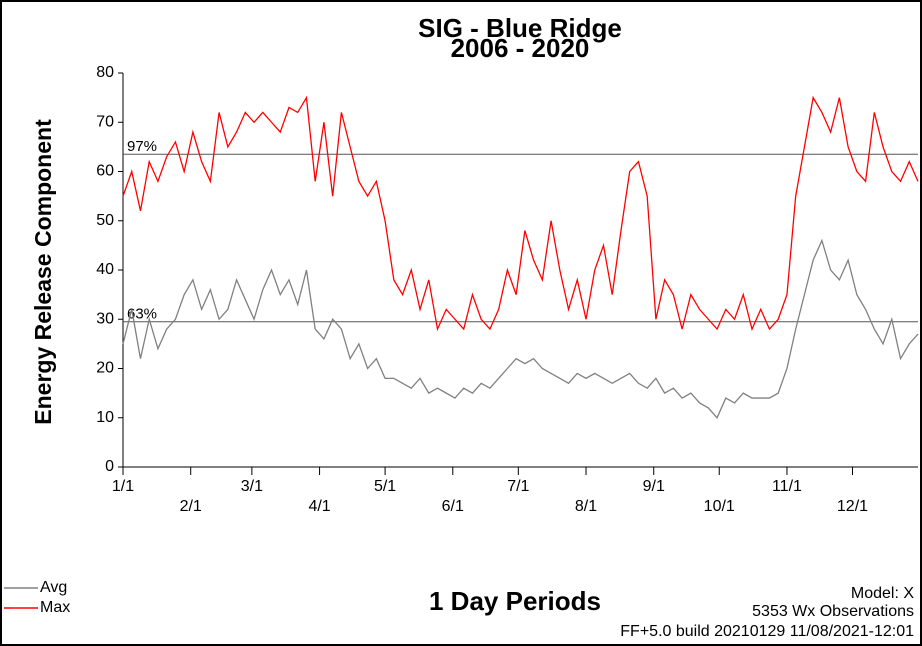 Image resolution: width=922 pixels, height=646 pixels. I want to click on y-tick-label: 20, so click(105, 368).